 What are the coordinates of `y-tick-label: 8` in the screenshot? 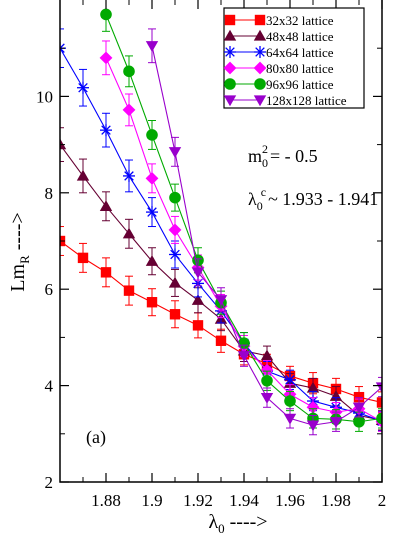 It's located at (49, 193).